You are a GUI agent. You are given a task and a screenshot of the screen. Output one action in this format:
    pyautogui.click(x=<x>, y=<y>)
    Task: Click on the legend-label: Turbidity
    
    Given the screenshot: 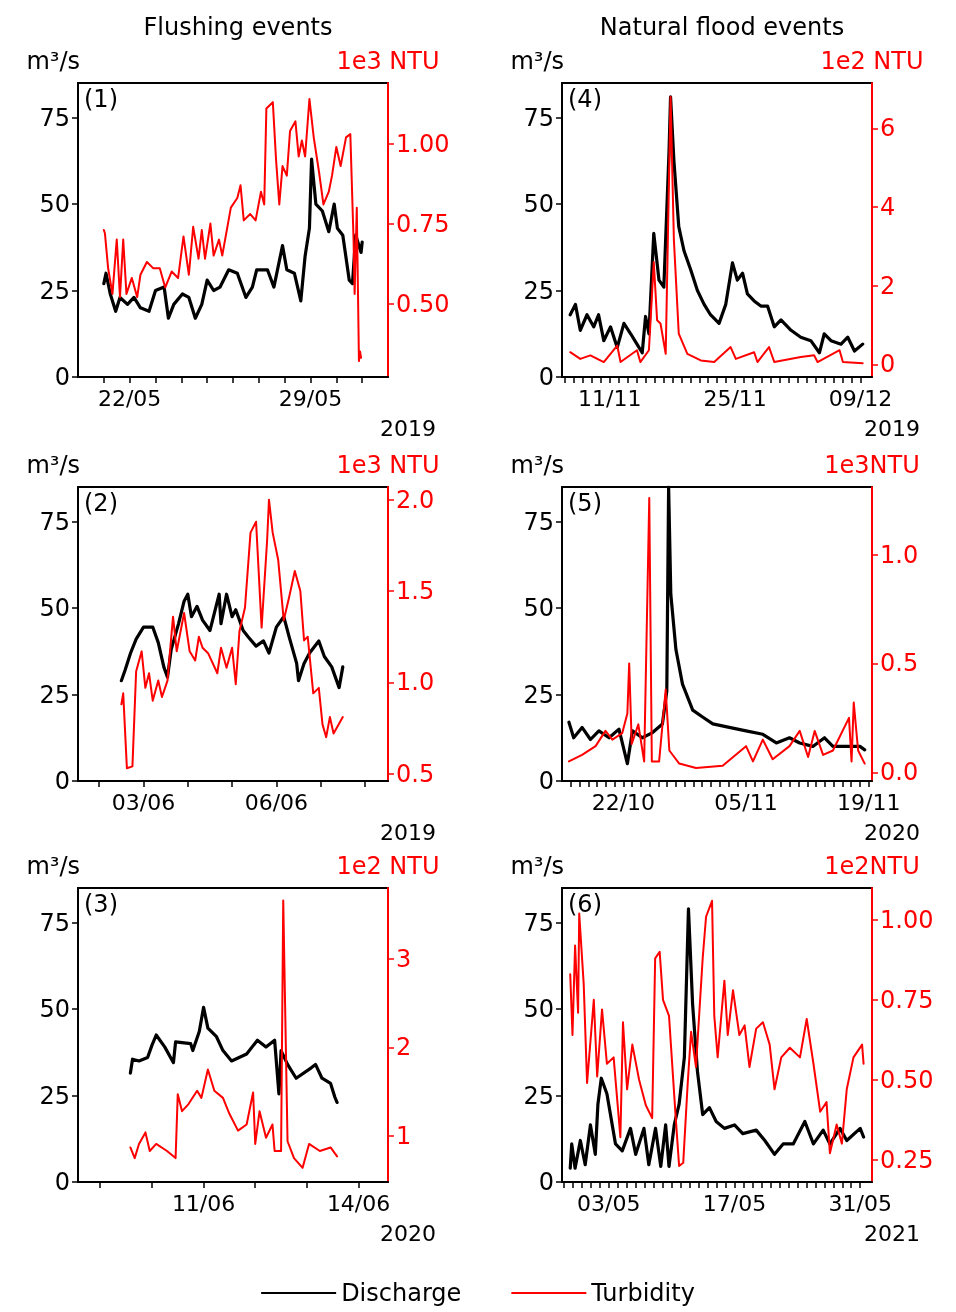 What is the action you would take?
    pyautogui.click(x=642, y=1293)
    